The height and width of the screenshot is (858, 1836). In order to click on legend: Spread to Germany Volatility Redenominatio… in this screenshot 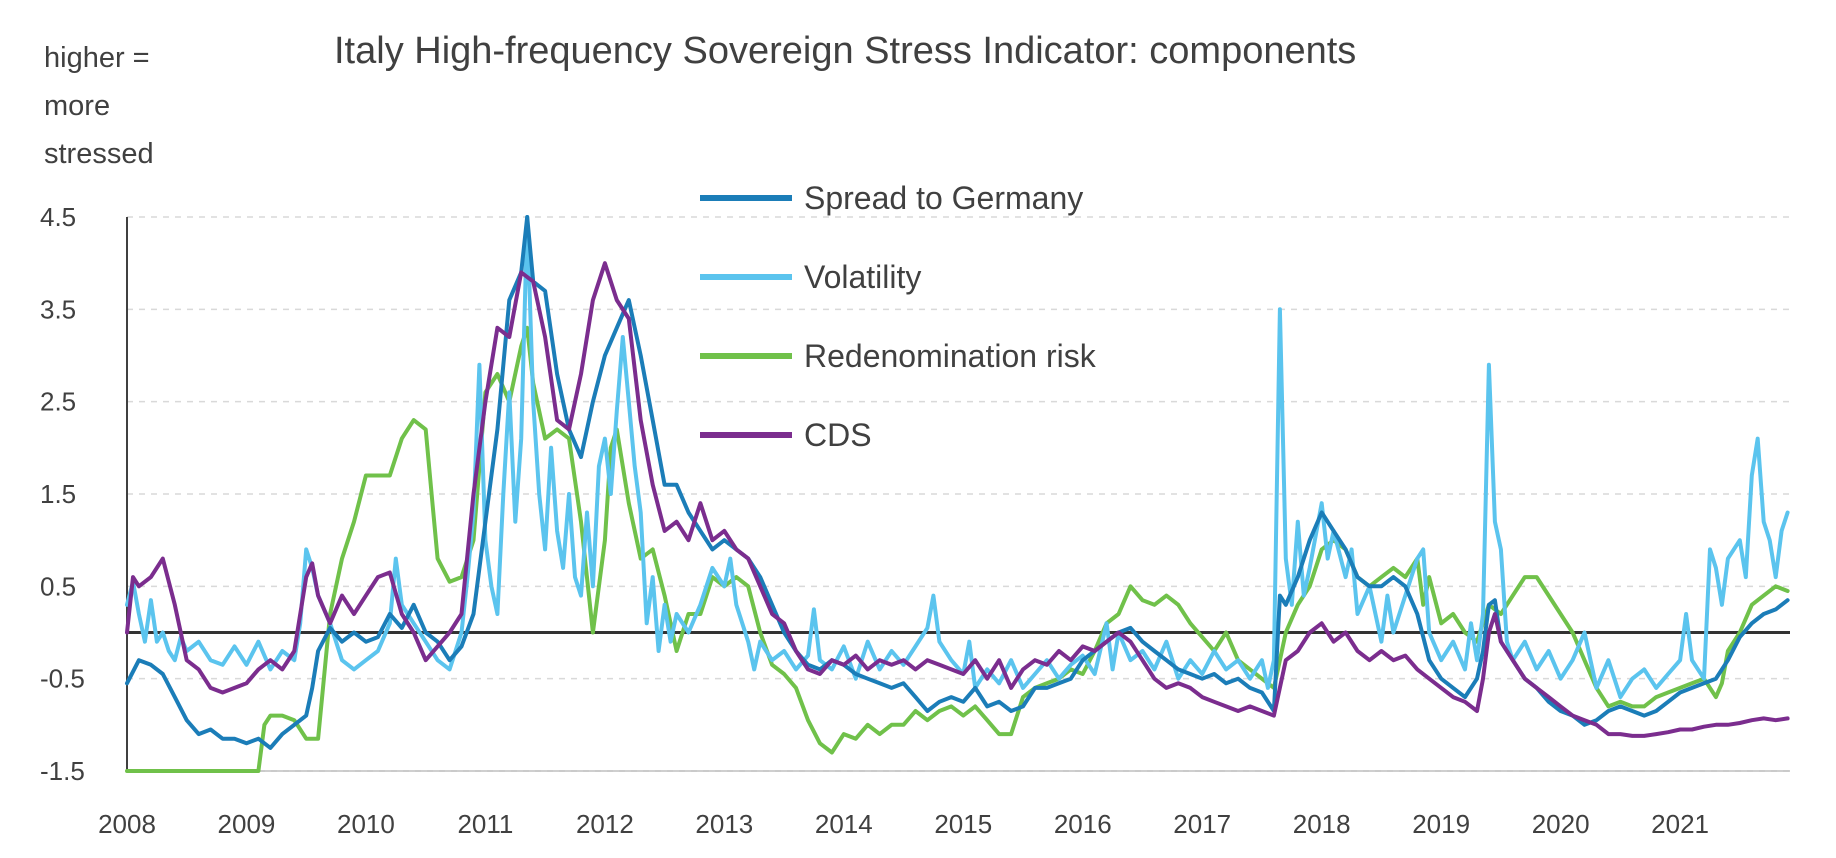, I will do `click(898, 316)`.